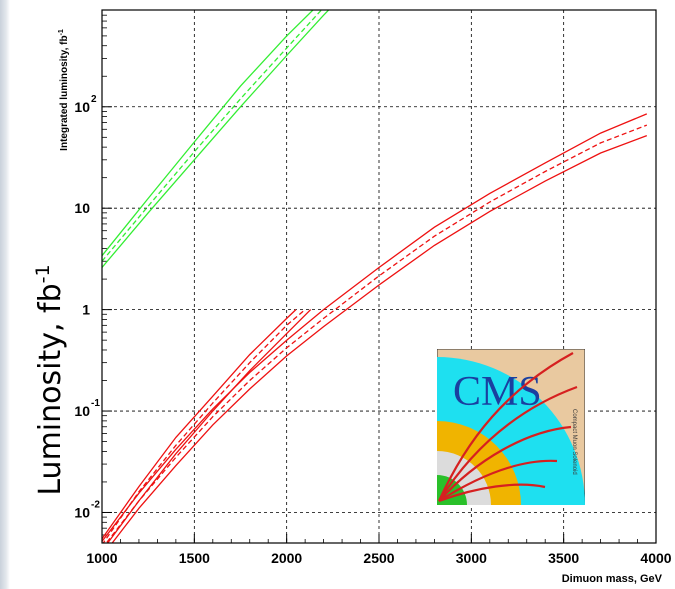 The height and width of the screenshot is (589, 675). I want to click on x-tick-label: 1000, so click(101, 558).